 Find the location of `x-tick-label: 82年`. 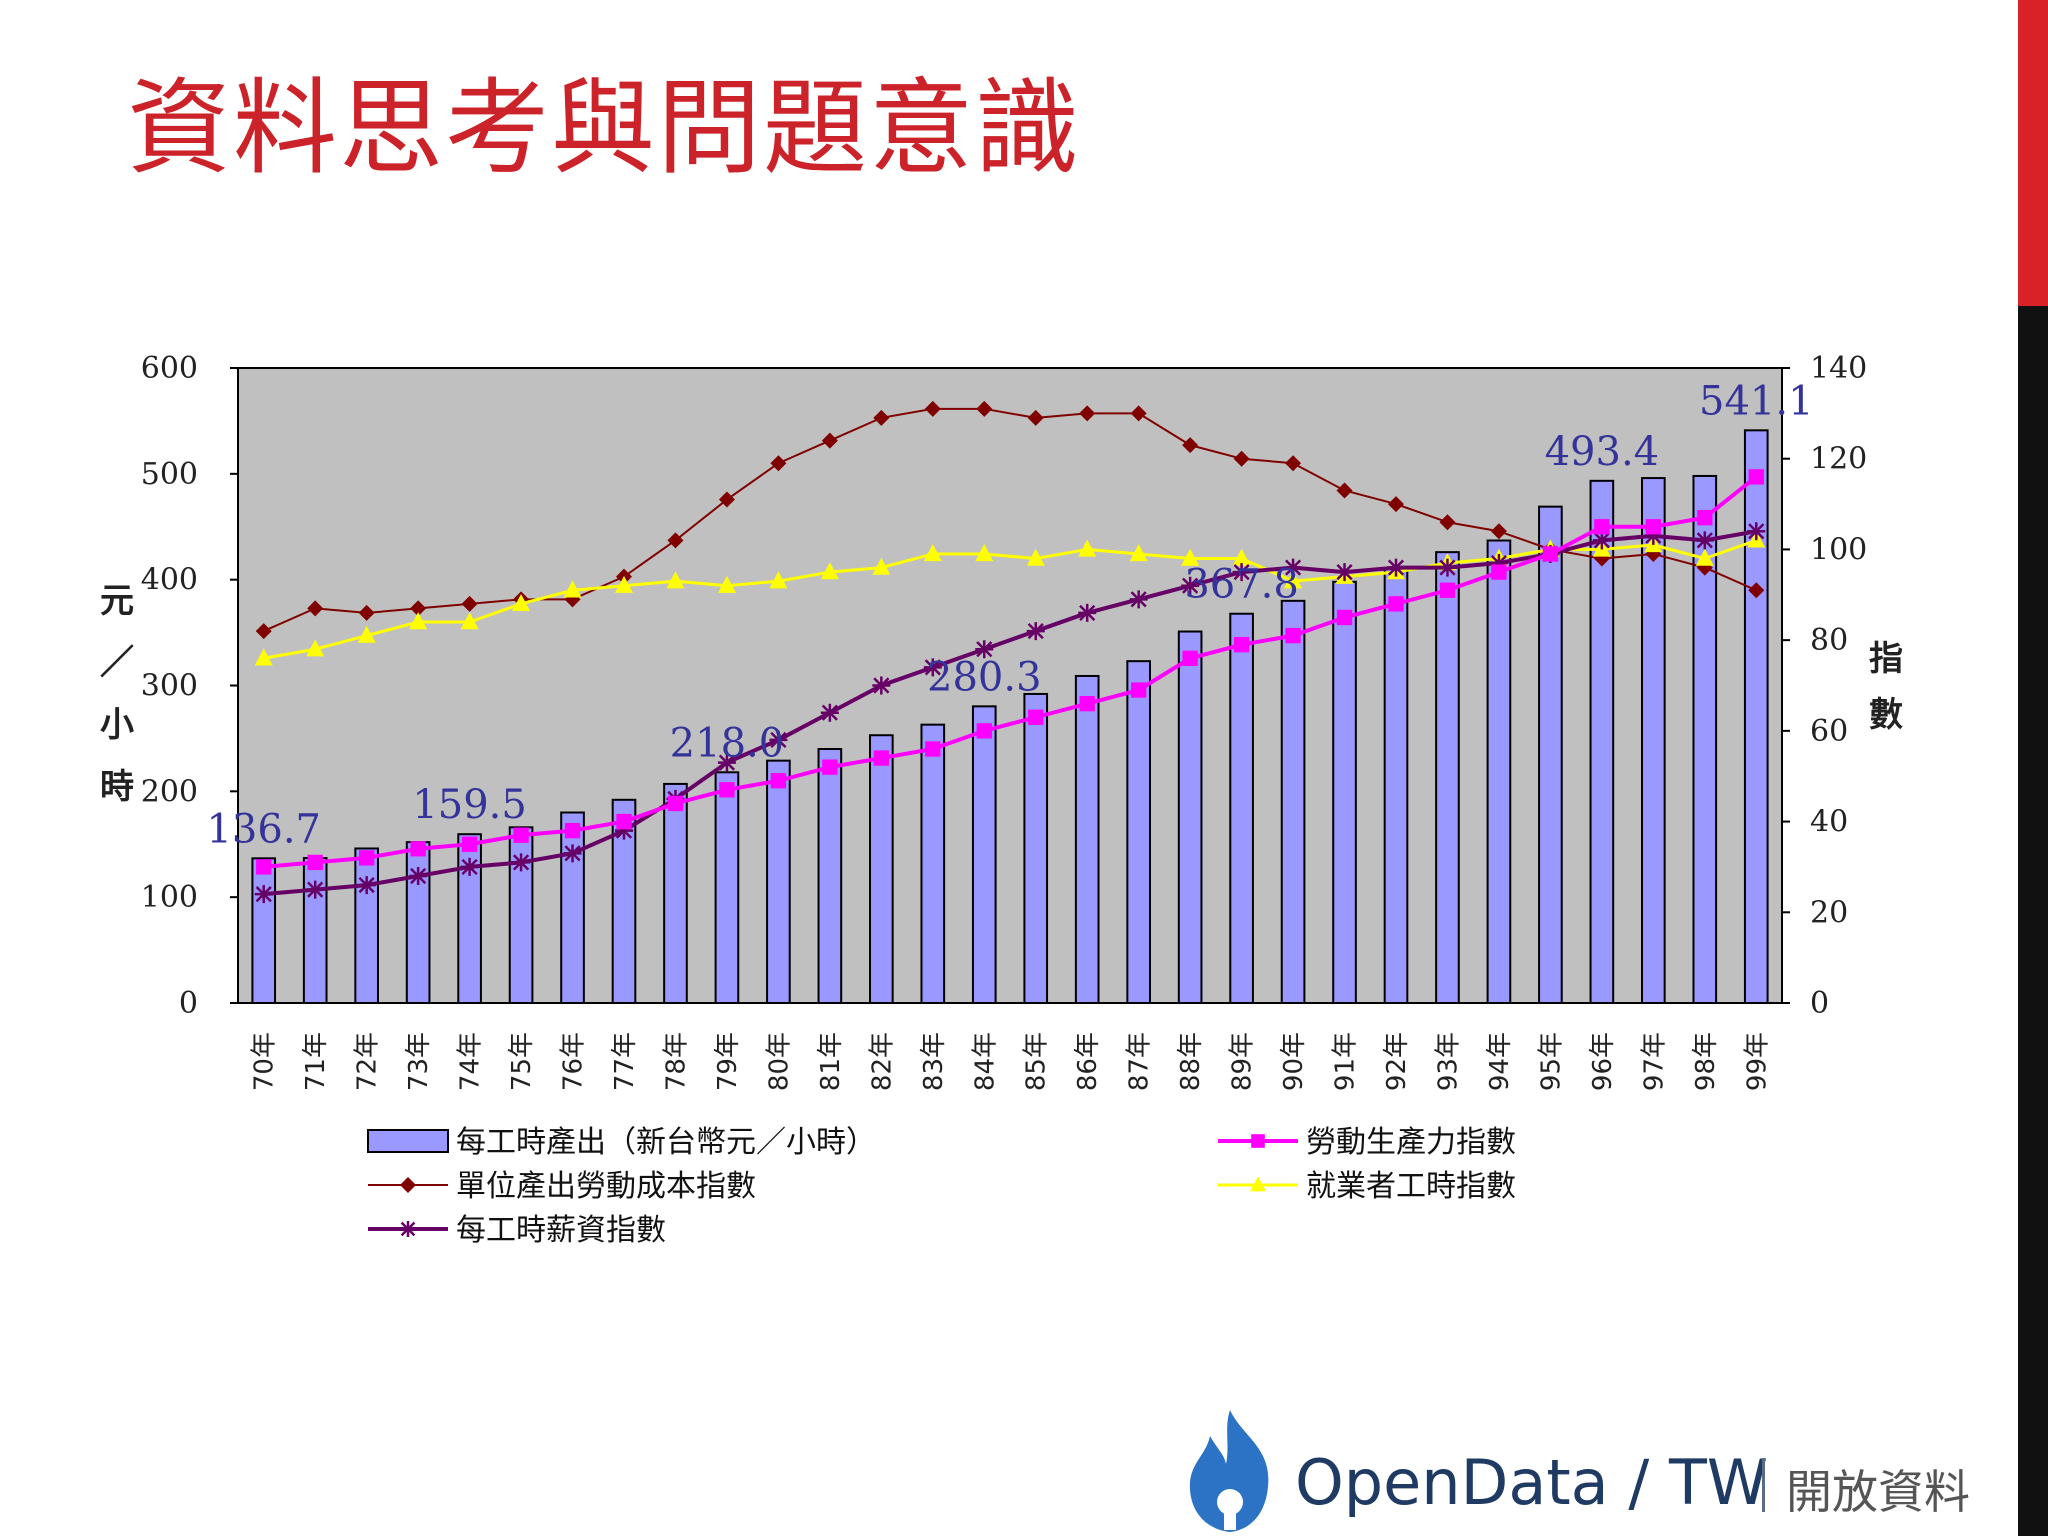

x-tick-label: 82年 is located at coordinates (882, 1061).